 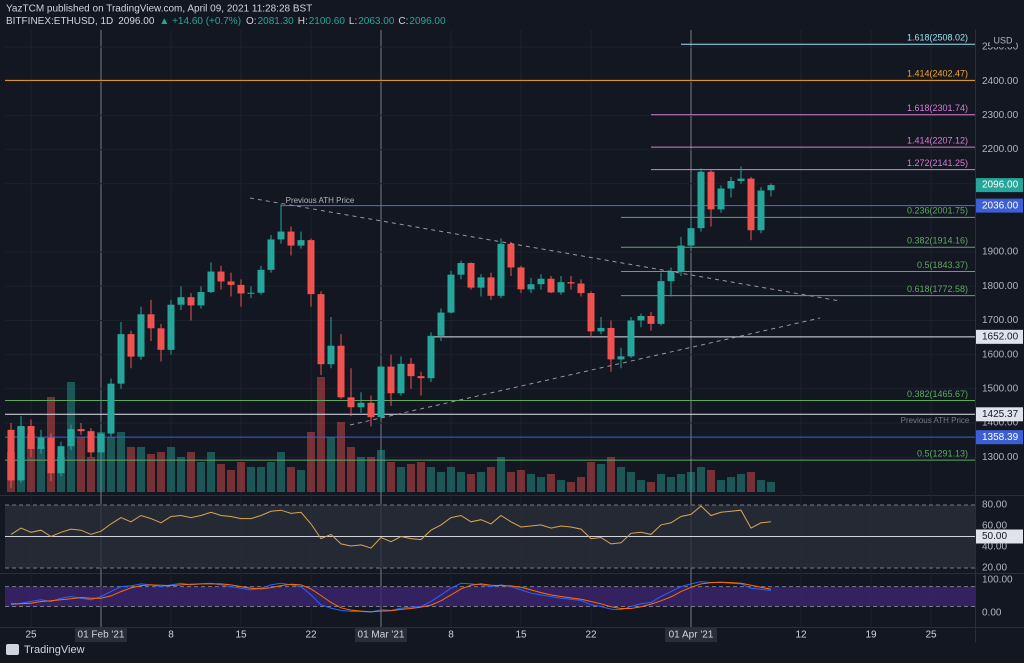 I want to click on y-tick-label: 1500.00, so click(x=1000, y=388).